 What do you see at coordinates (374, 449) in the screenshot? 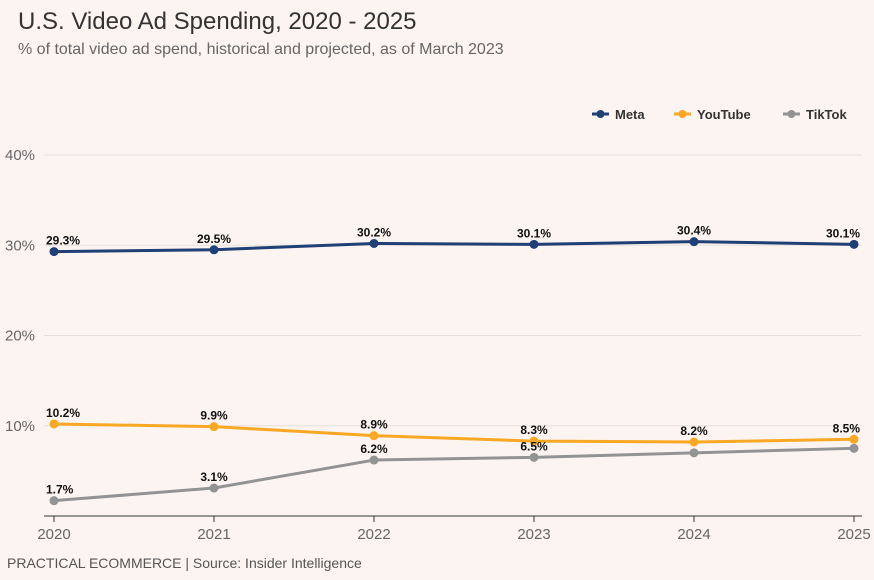
I see `data-label-tiktok: 6.2%` at bounding box center [374, 449].